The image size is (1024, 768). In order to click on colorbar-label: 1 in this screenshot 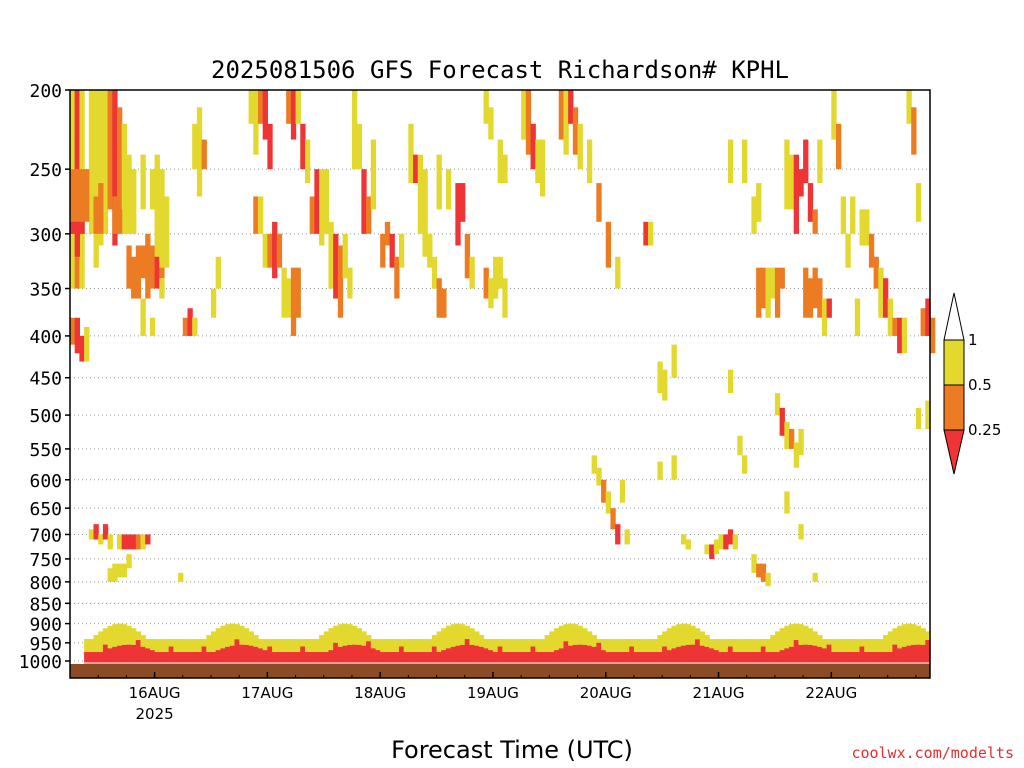, I will do `click(973, 340)`.